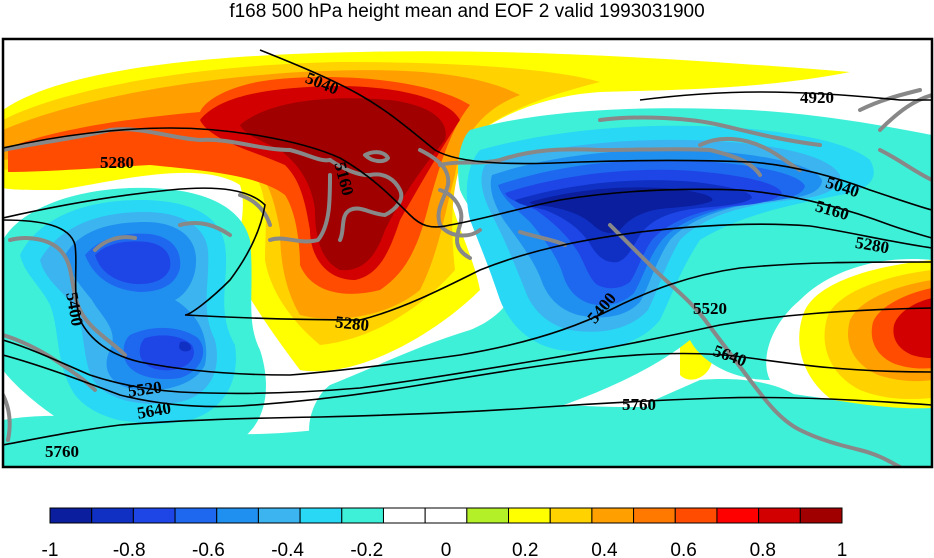 This screenshot has width=934, height=558. I want to click on colorbar-tick-label: -0.2, so click(366, 549).